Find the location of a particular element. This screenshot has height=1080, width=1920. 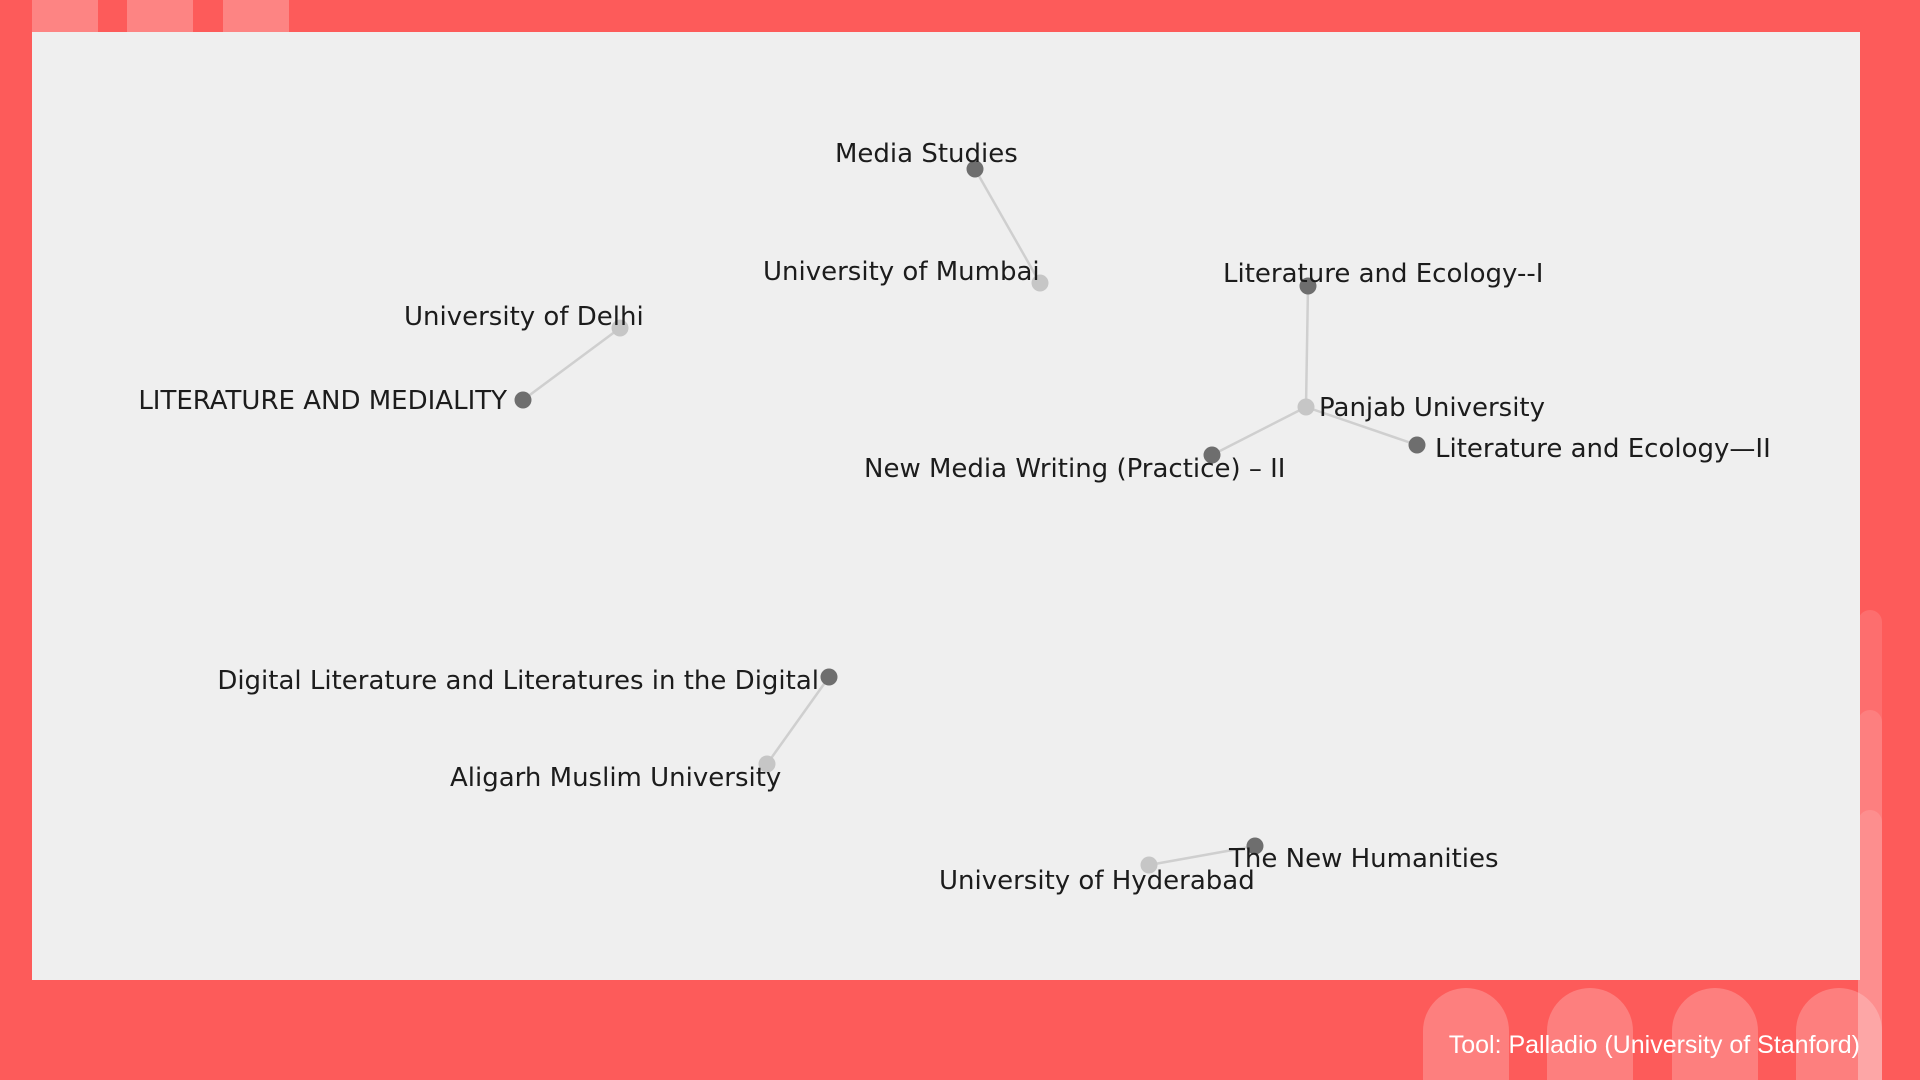

node-new-media-writing: New Media Writing (Practice) – II is located at coordinates (1074, 465).